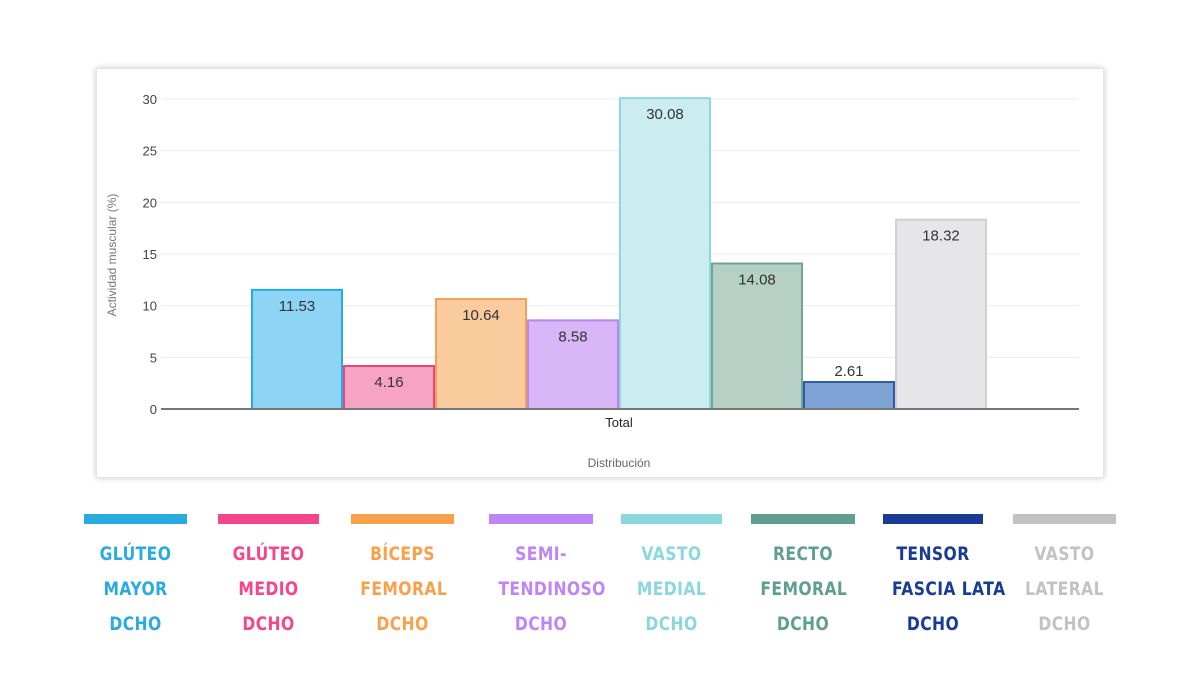 The width and height of the screenshot is (1200, 675). What do you see at coordinates (933, 554) in the screenshot?
I see `legend-label-line: TENSOR` at bounding box center [933, 554].